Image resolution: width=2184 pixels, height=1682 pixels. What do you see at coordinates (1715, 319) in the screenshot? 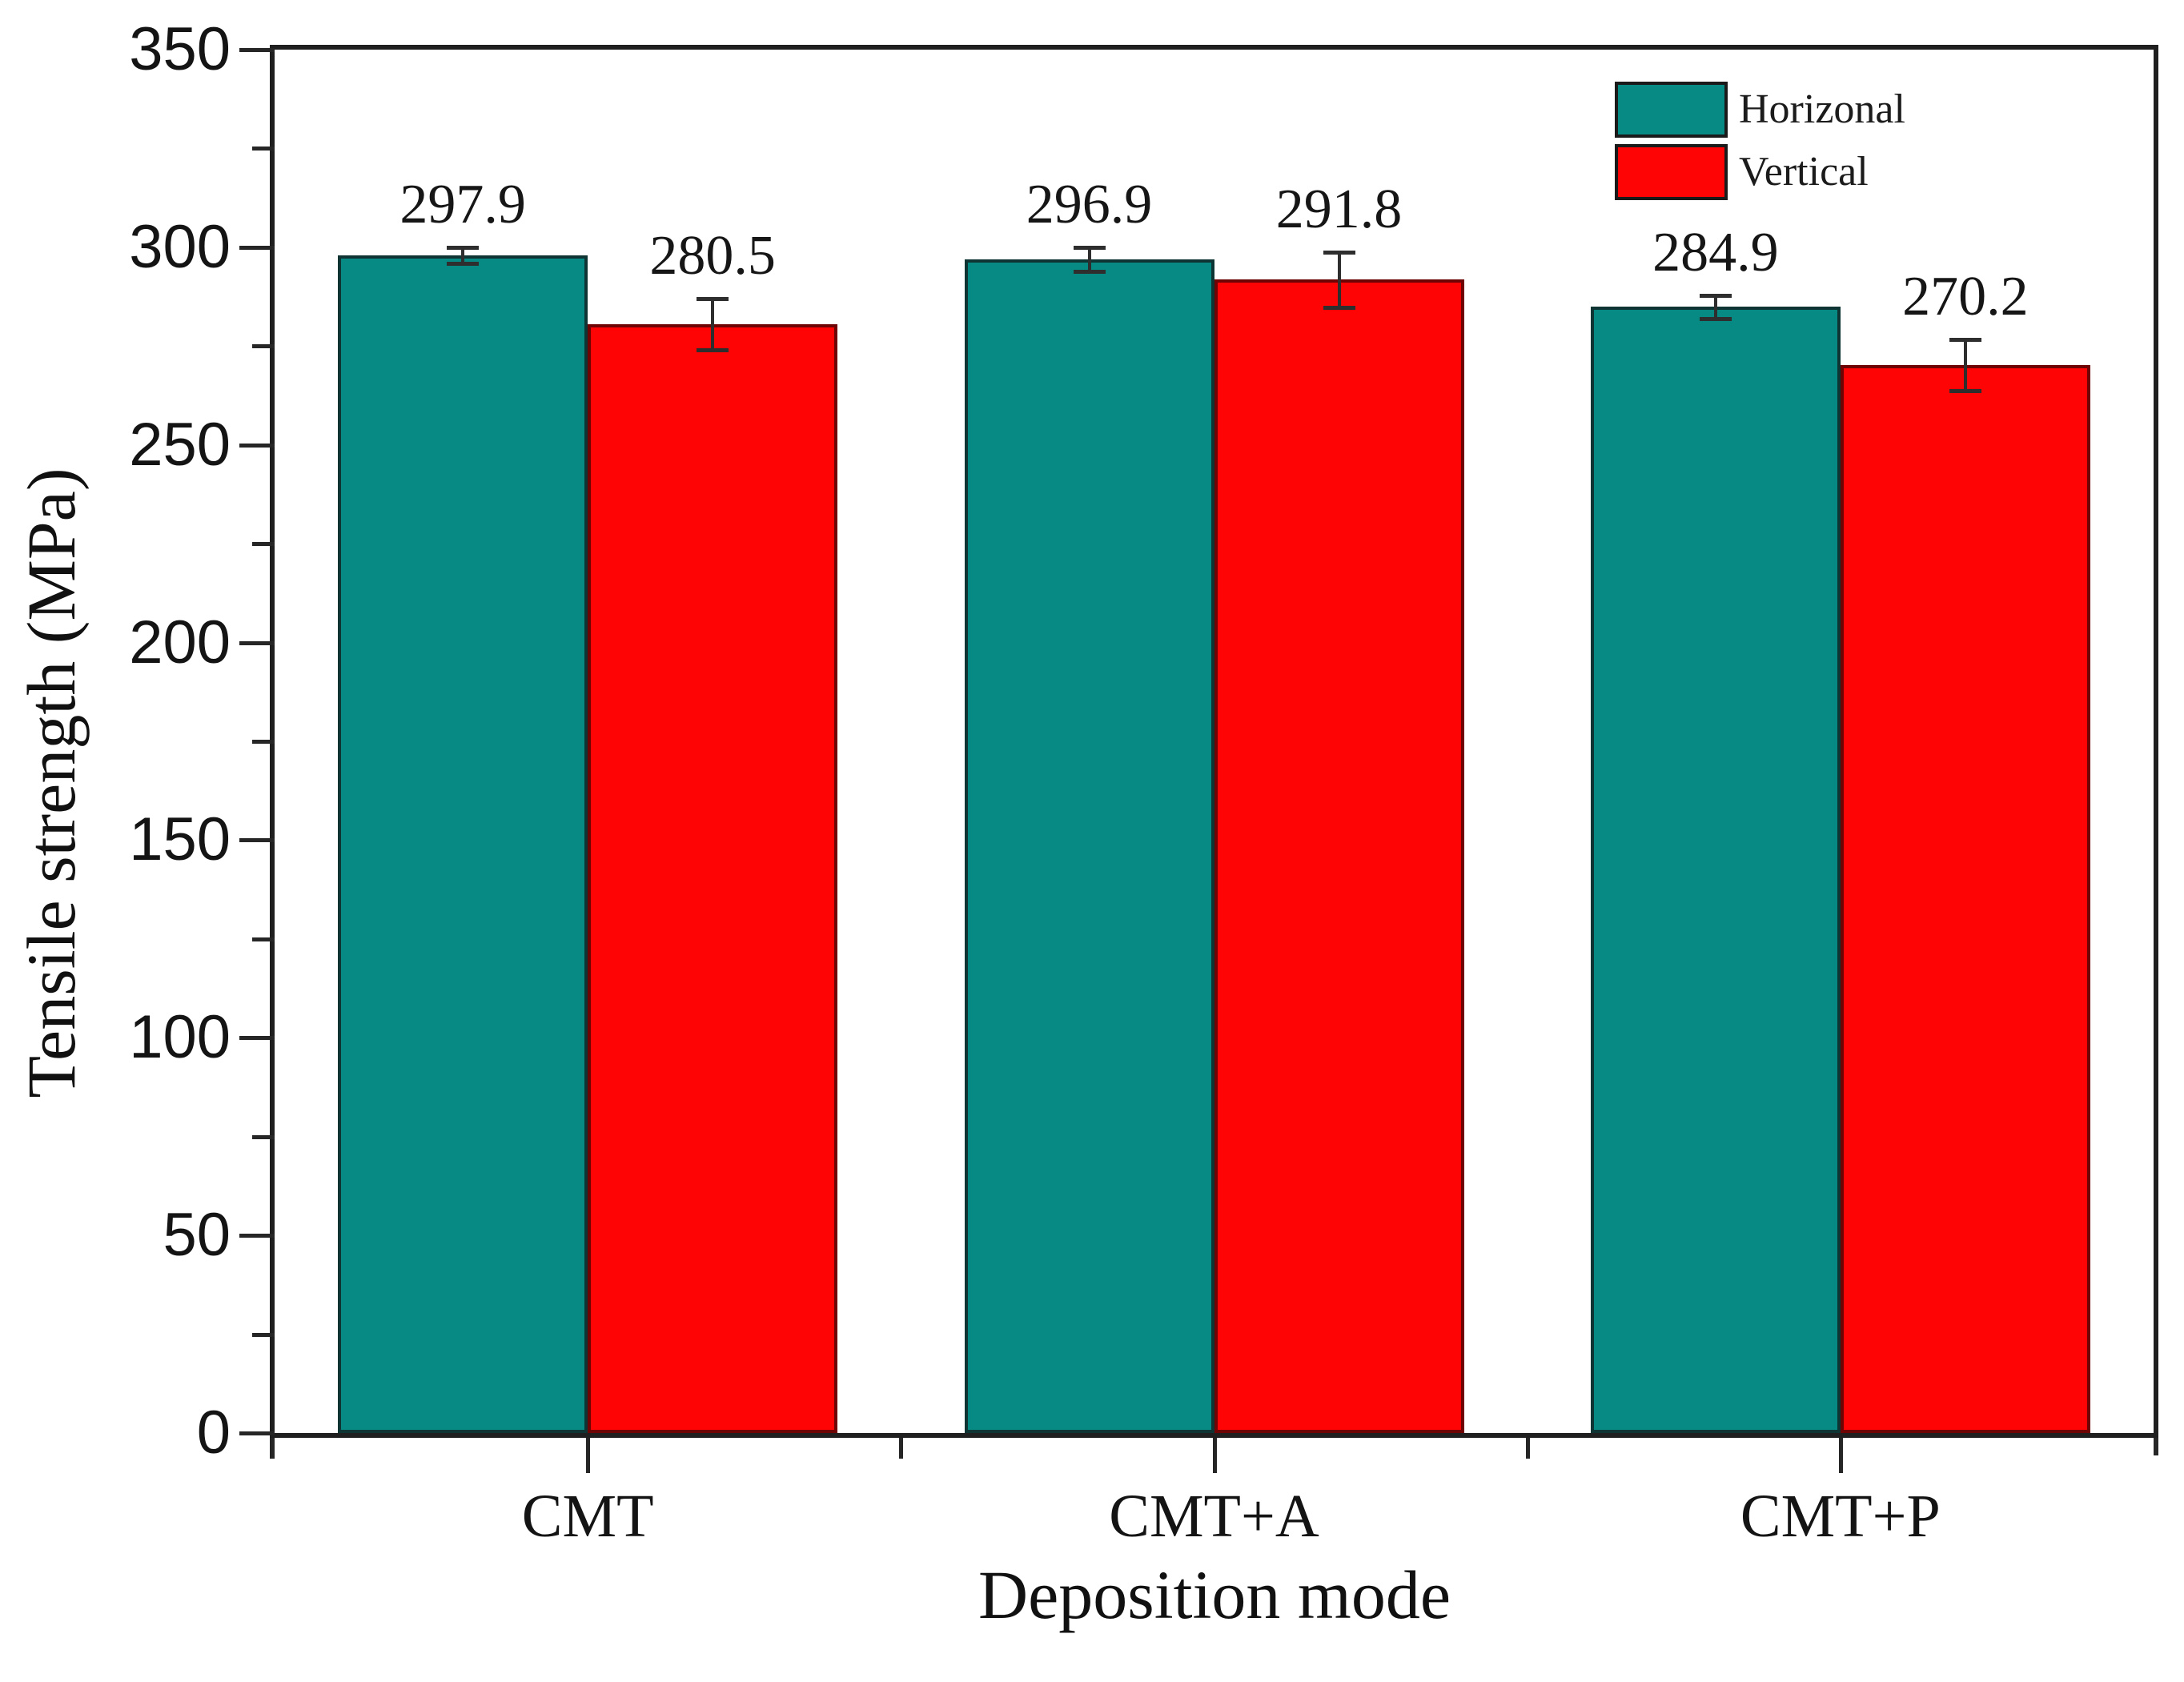
I see `error-bar-horizonal-cmt-p-bottom-cap` at bounding box center [1715, 319].